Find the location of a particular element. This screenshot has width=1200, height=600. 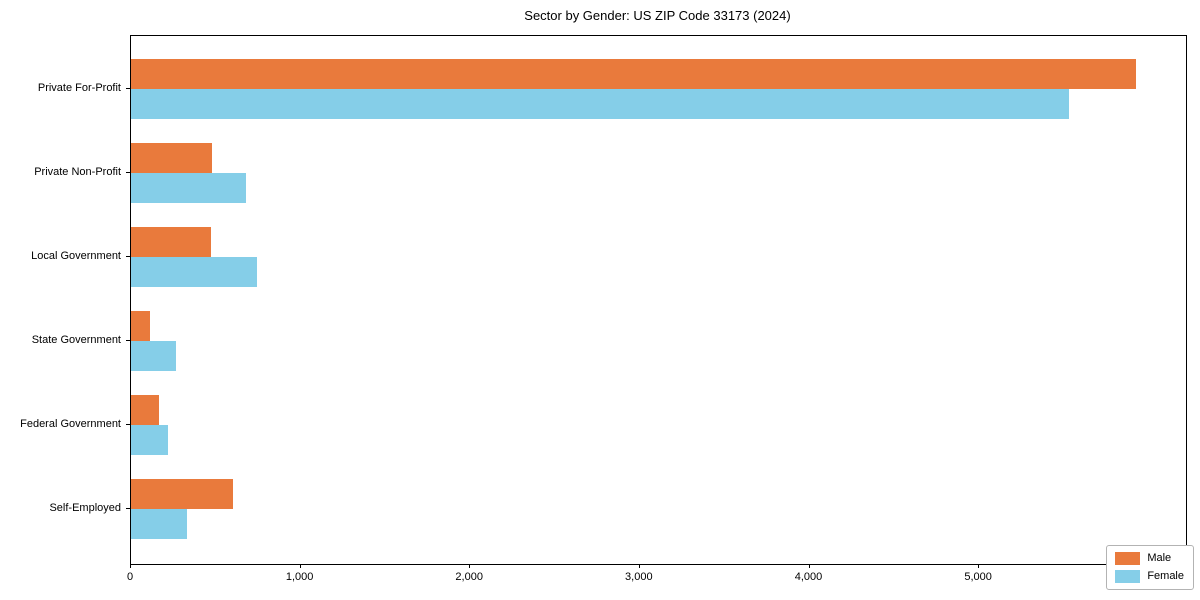

y-tick-label-local-government: Local Government is located at coordinates (76, 256).